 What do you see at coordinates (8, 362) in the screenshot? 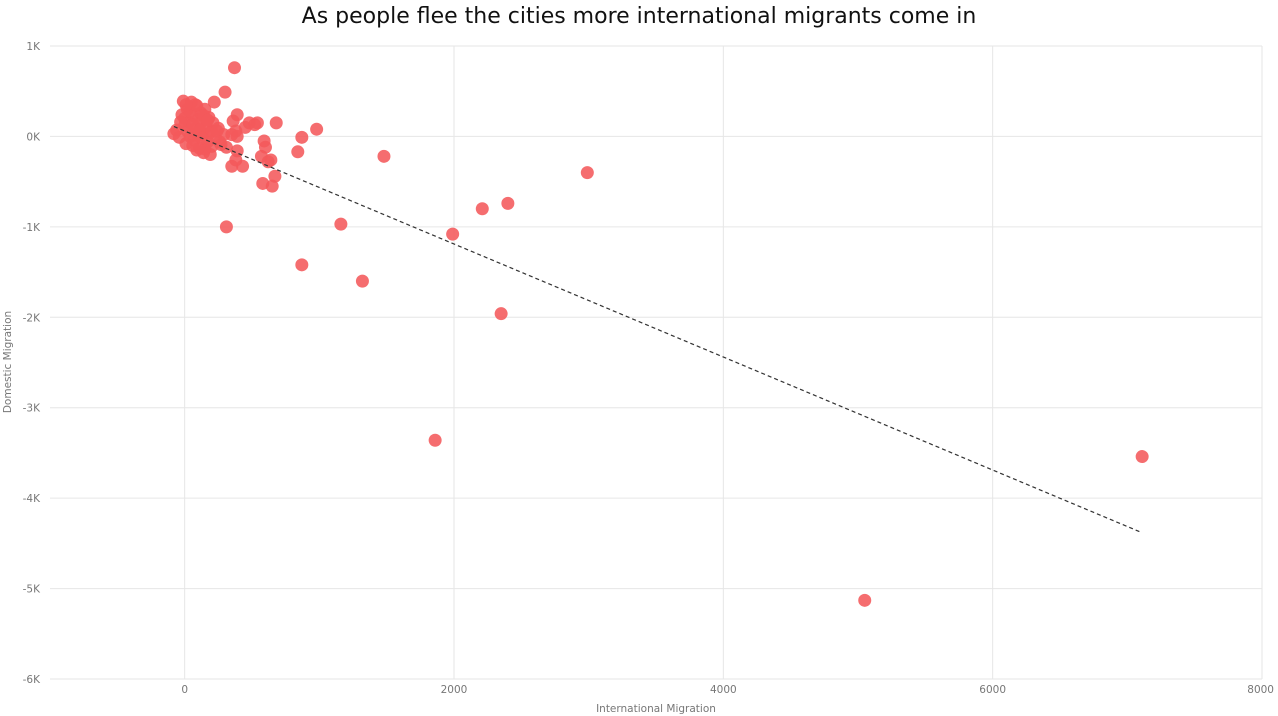
I see `y-axis-title: Domestic Migration` at bounding box center [8, 362].